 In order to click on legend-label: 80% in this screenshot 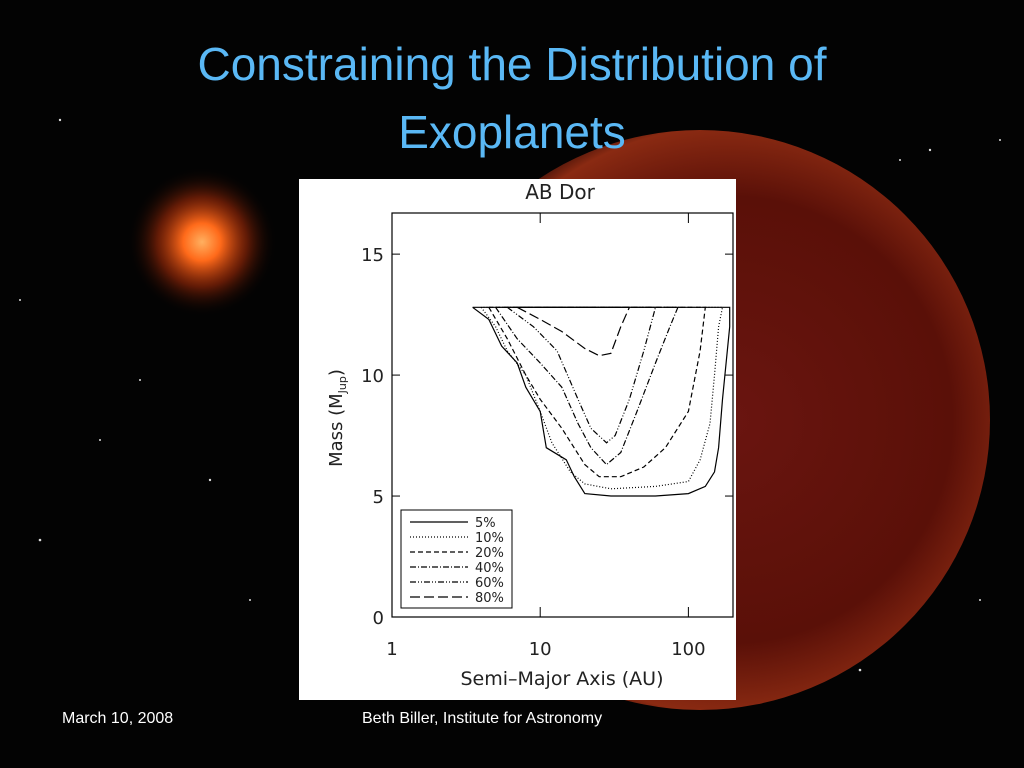, I will do `click(489, 598)`.